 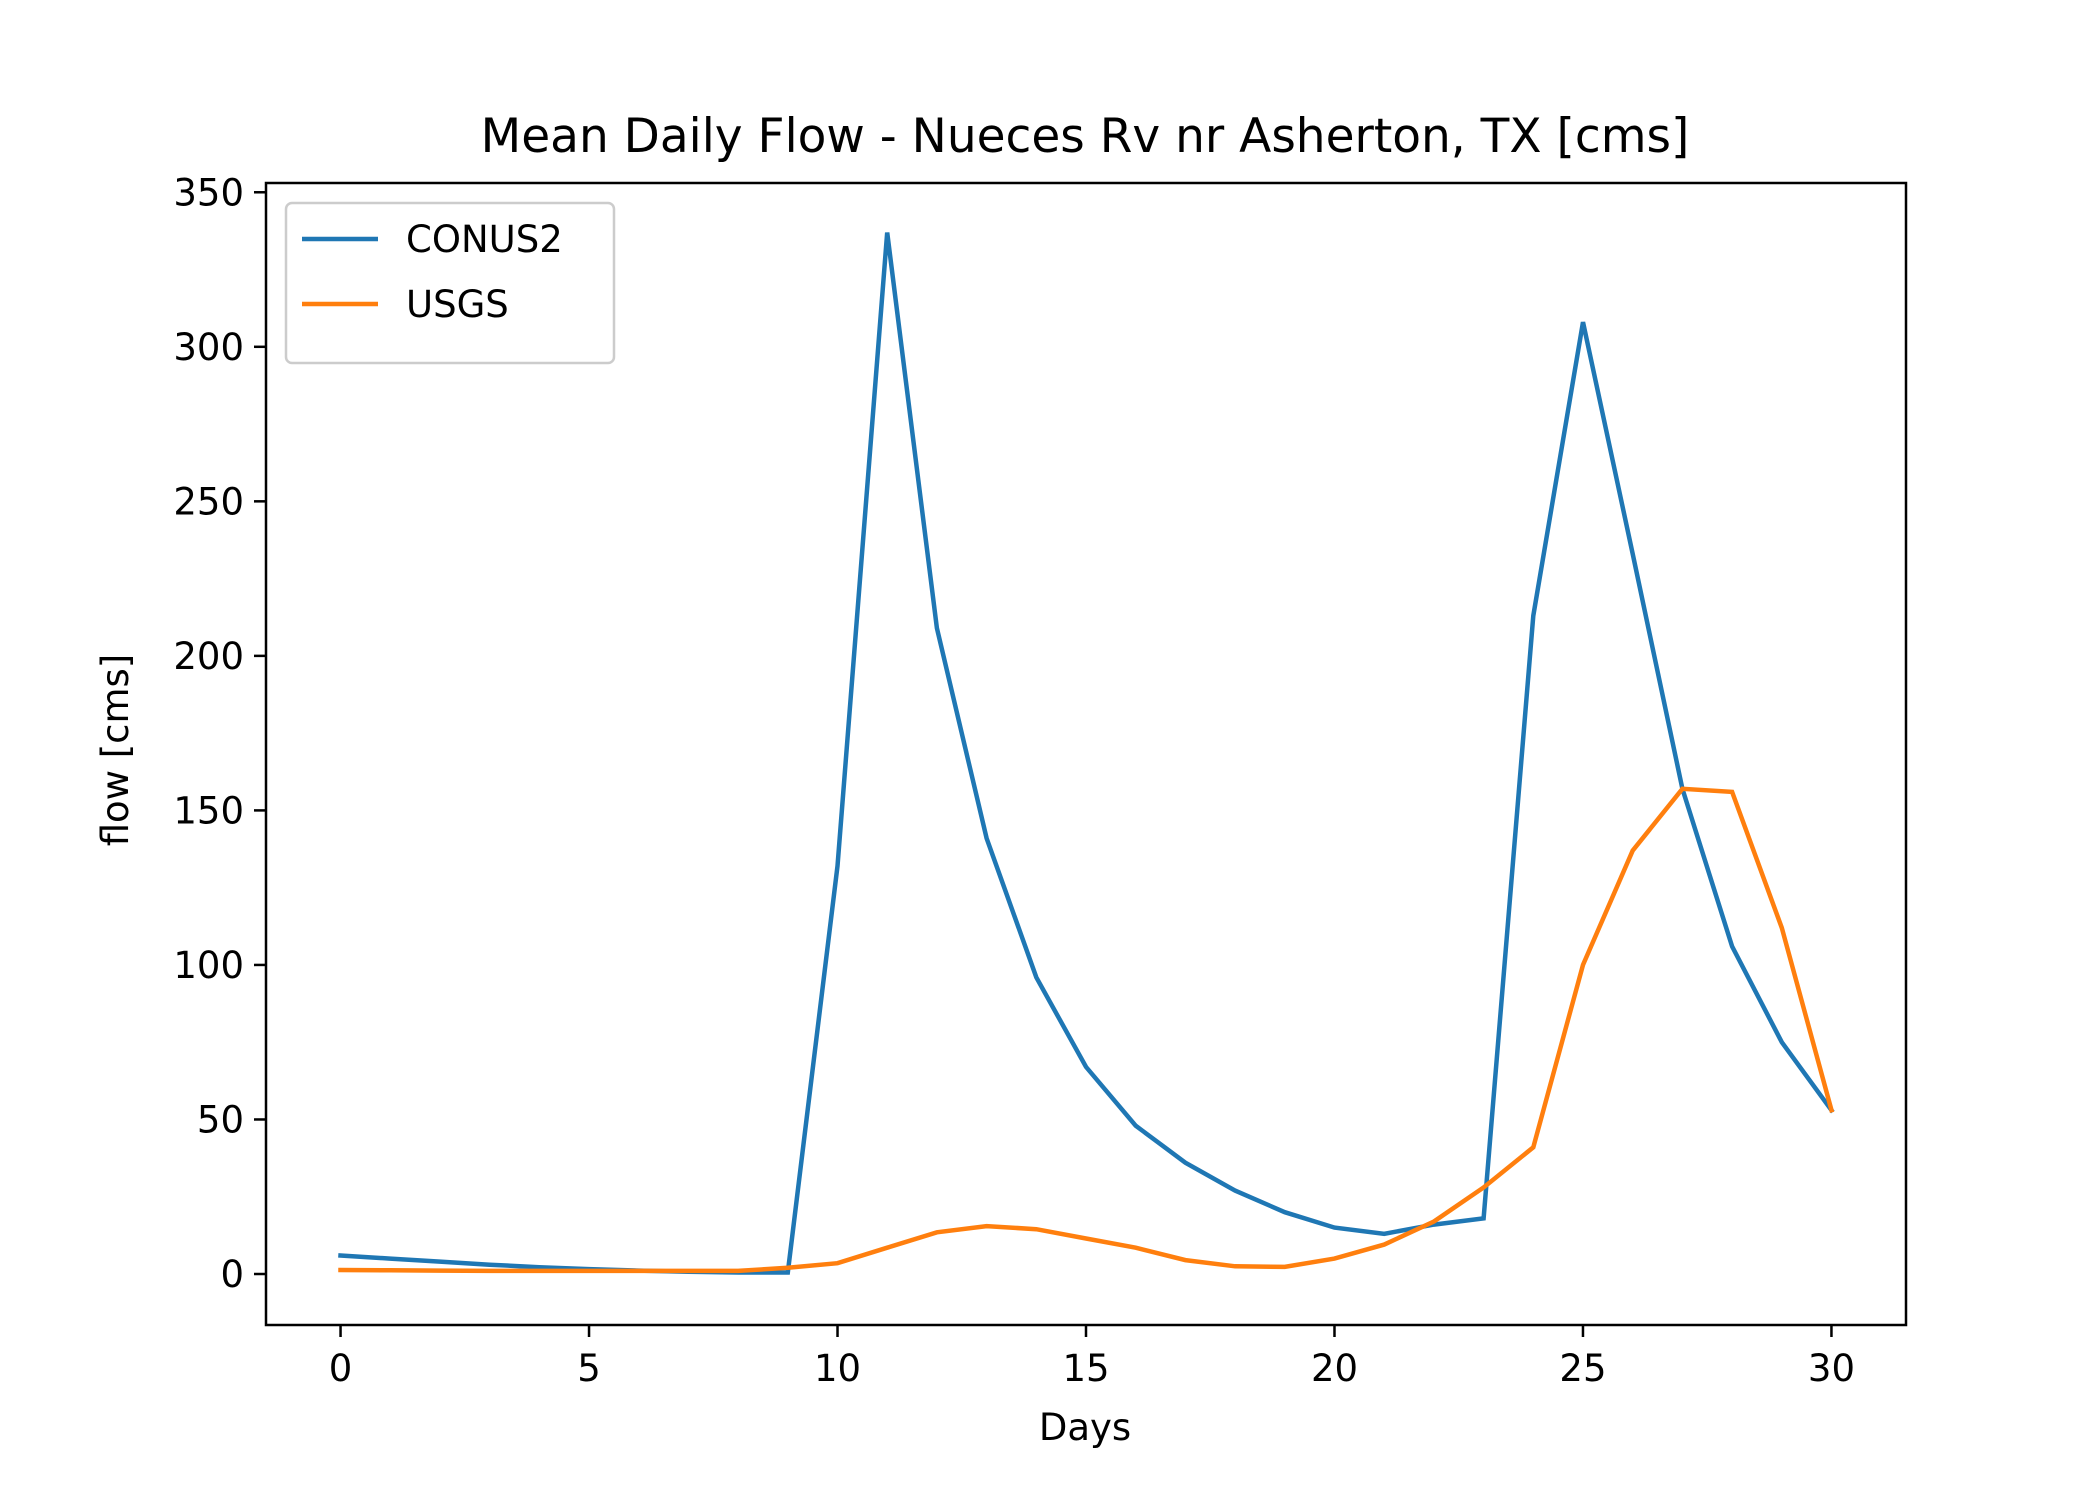 I want to click on y-tick-label: 350, so click(x=208, y=192).